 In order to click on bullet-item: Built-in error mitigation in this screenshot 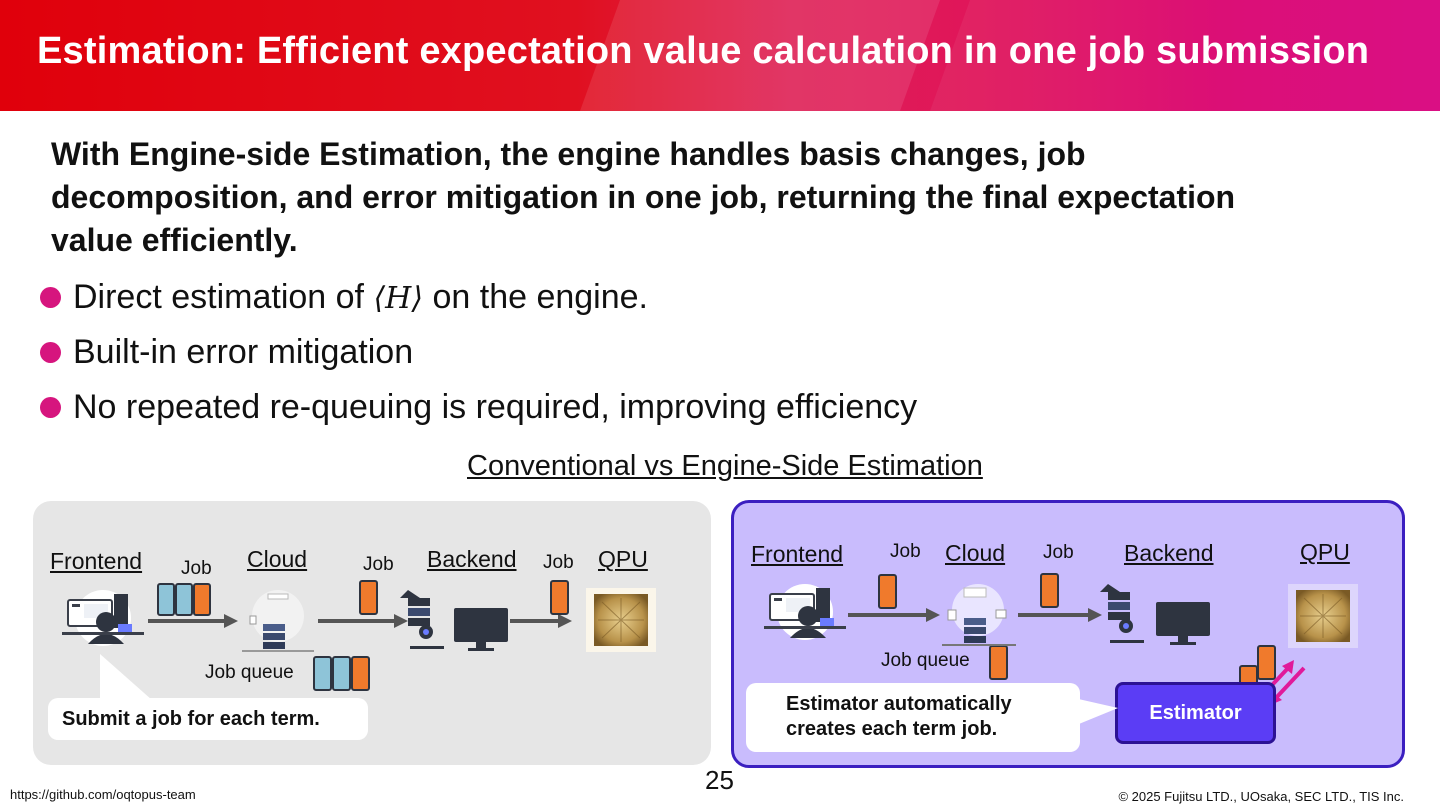, I will do `click(478, 358)`.